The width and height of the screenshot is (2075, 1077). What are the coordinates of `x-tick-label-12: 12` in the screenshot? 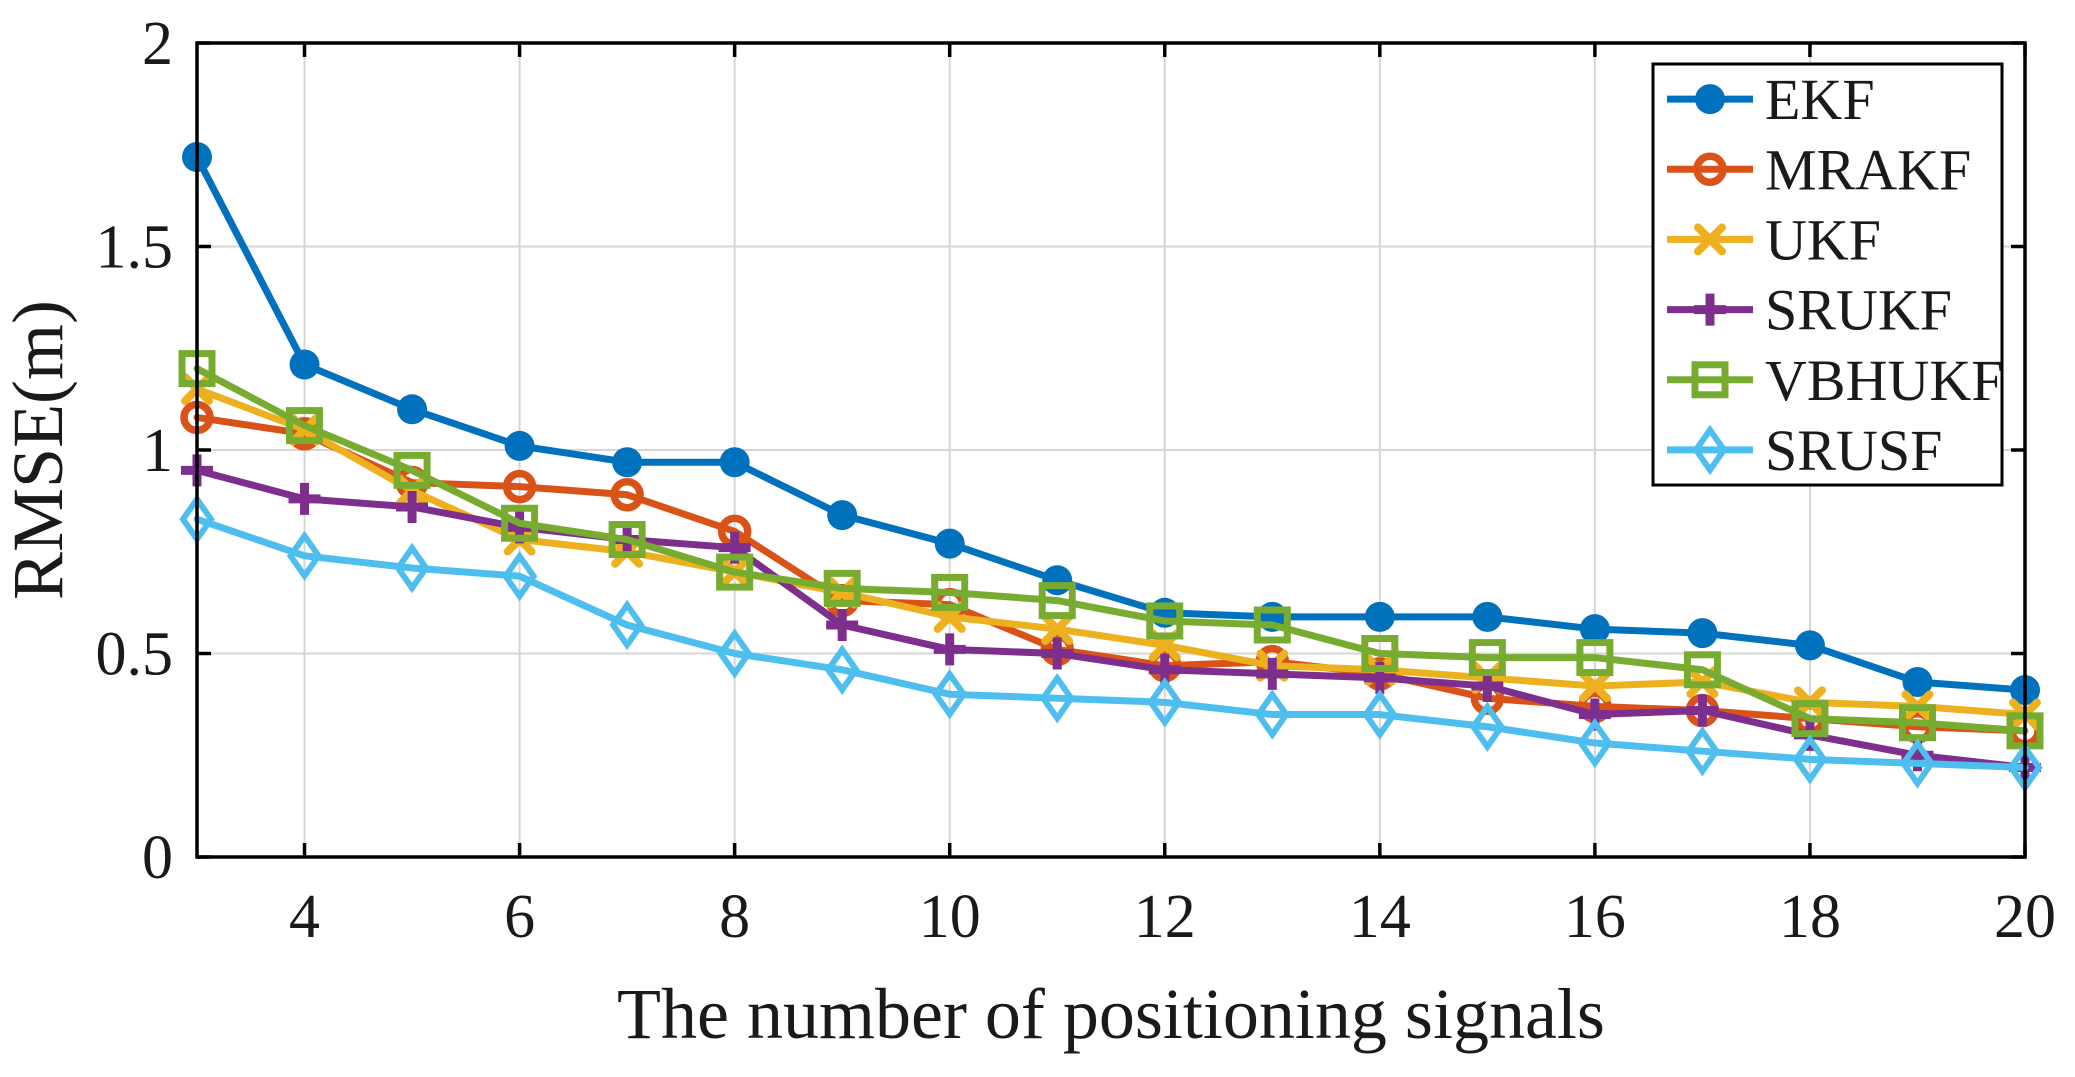 It's located at (1165, 917).